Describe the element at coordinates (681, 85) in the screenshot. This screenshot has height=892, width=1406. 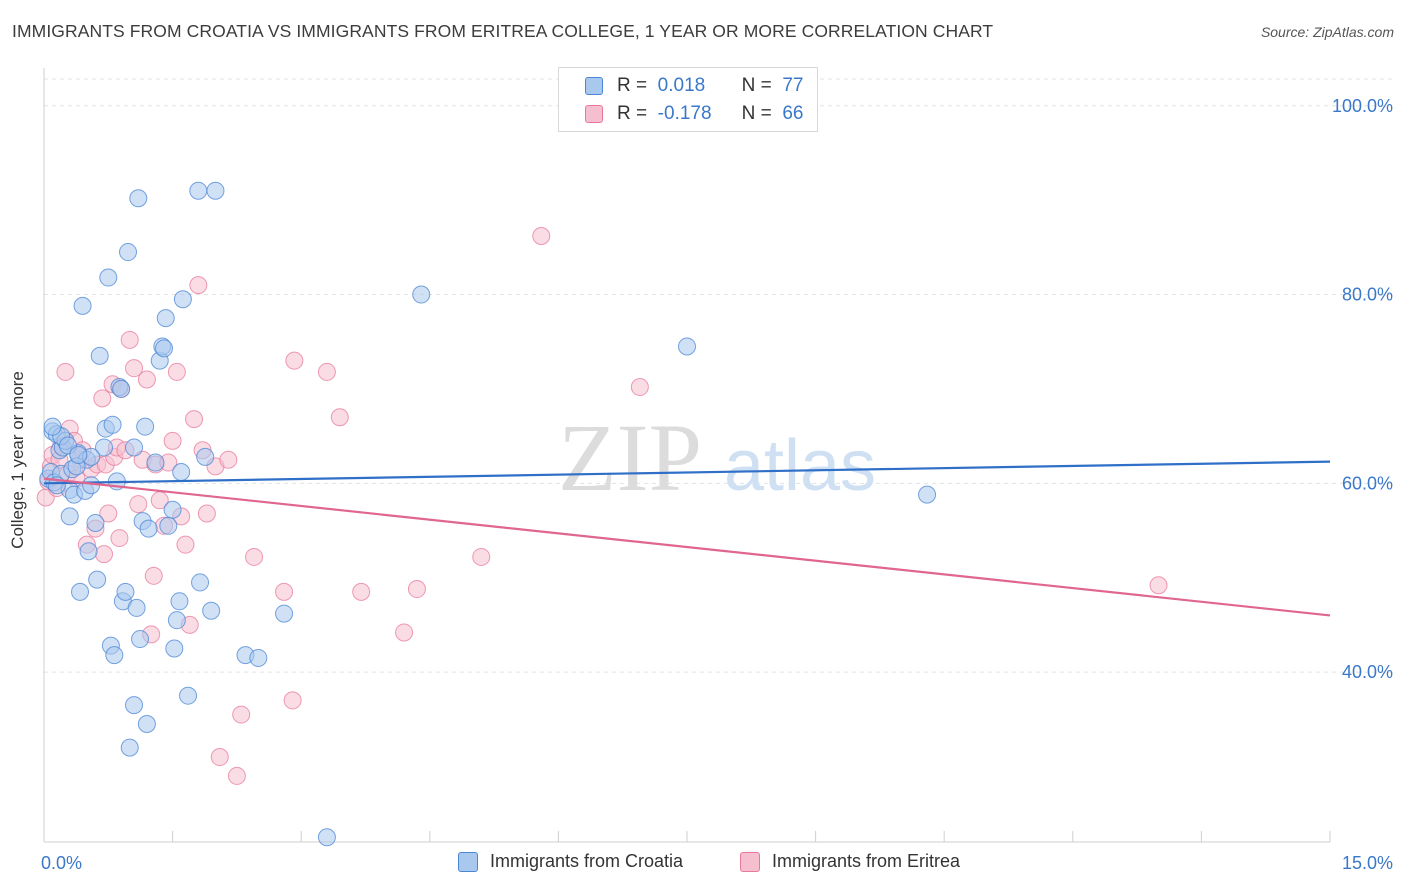
I see `croatia-r-value: 0.018` at that location.